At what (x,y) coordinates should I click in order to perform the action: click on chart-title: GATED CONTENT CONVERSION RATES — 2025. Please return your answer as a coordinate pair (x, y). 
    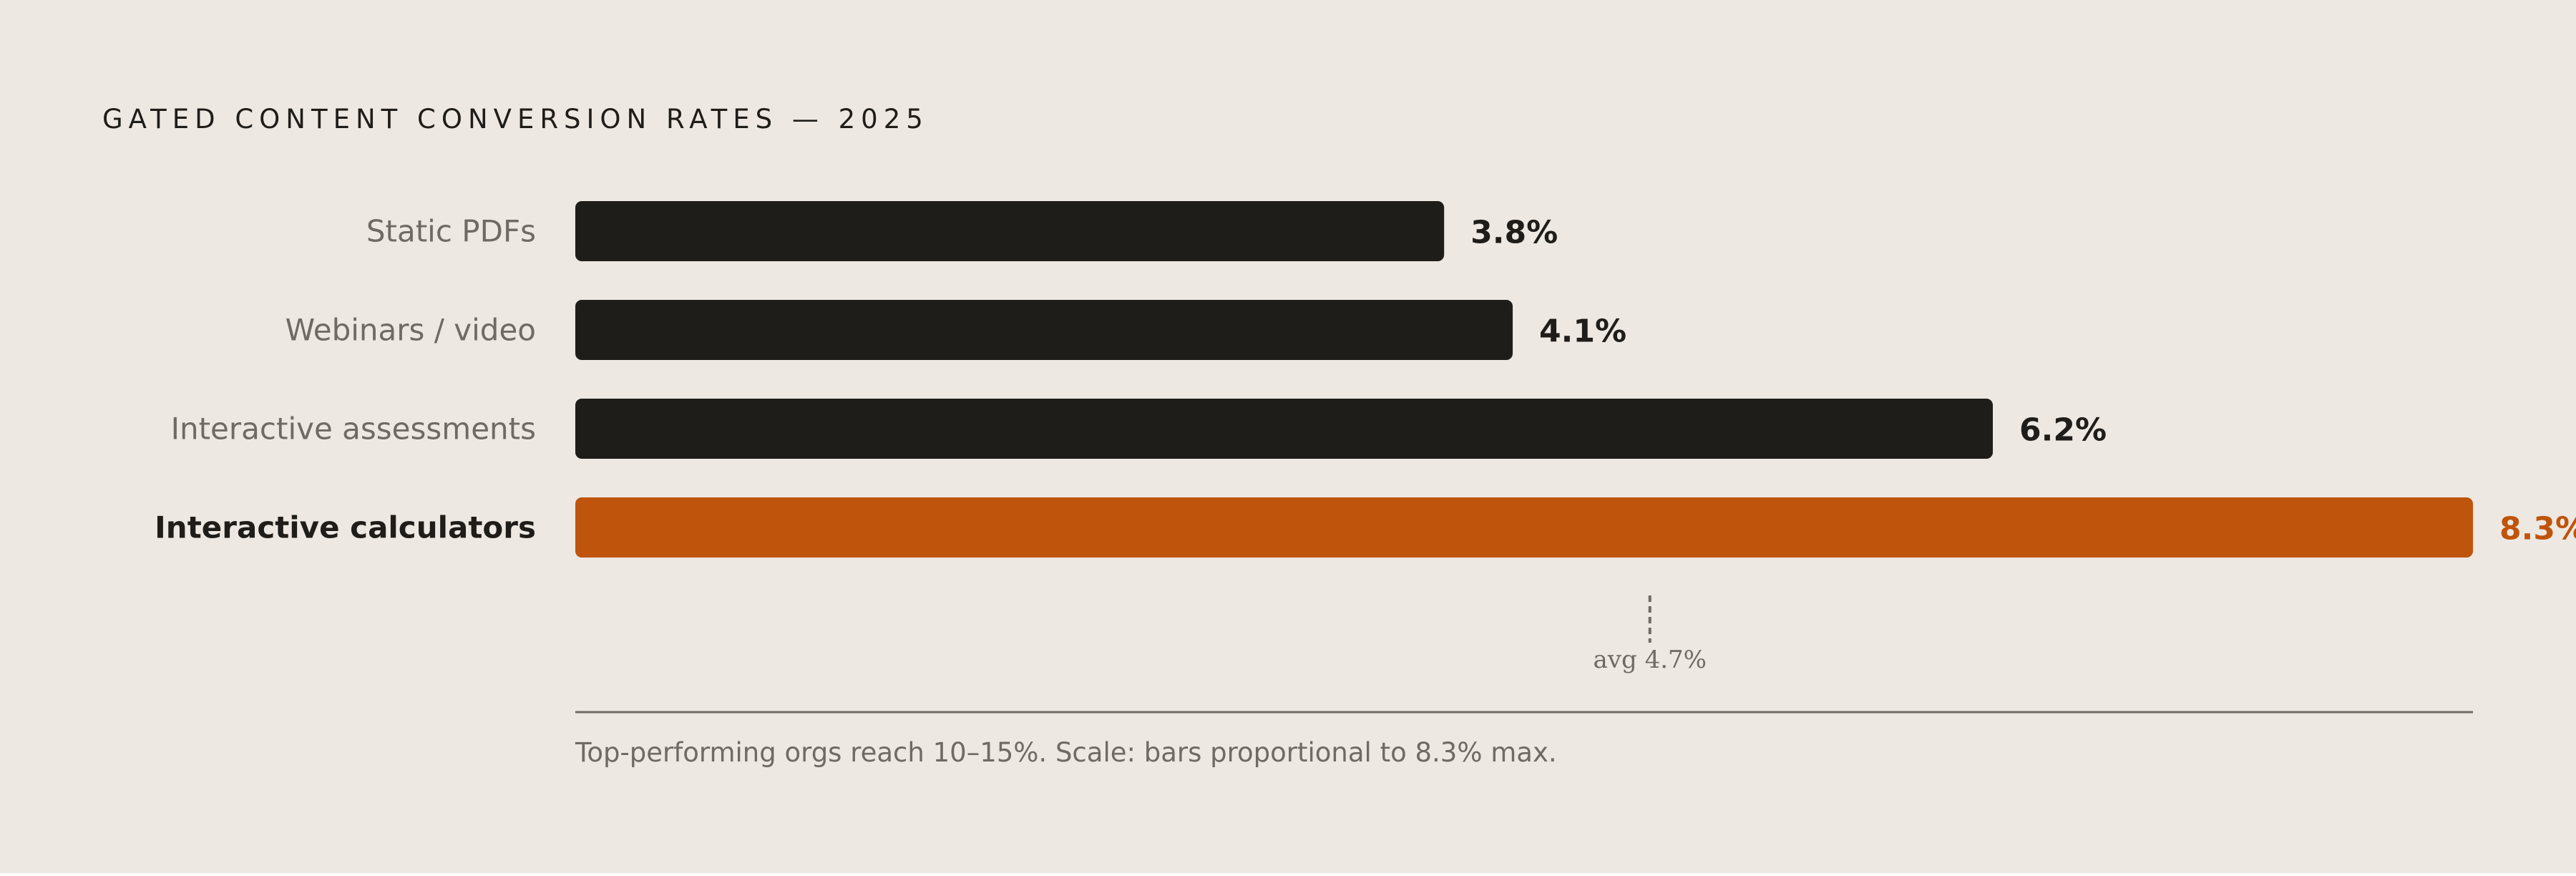
    Looking at the image, I should click on (515, 119).